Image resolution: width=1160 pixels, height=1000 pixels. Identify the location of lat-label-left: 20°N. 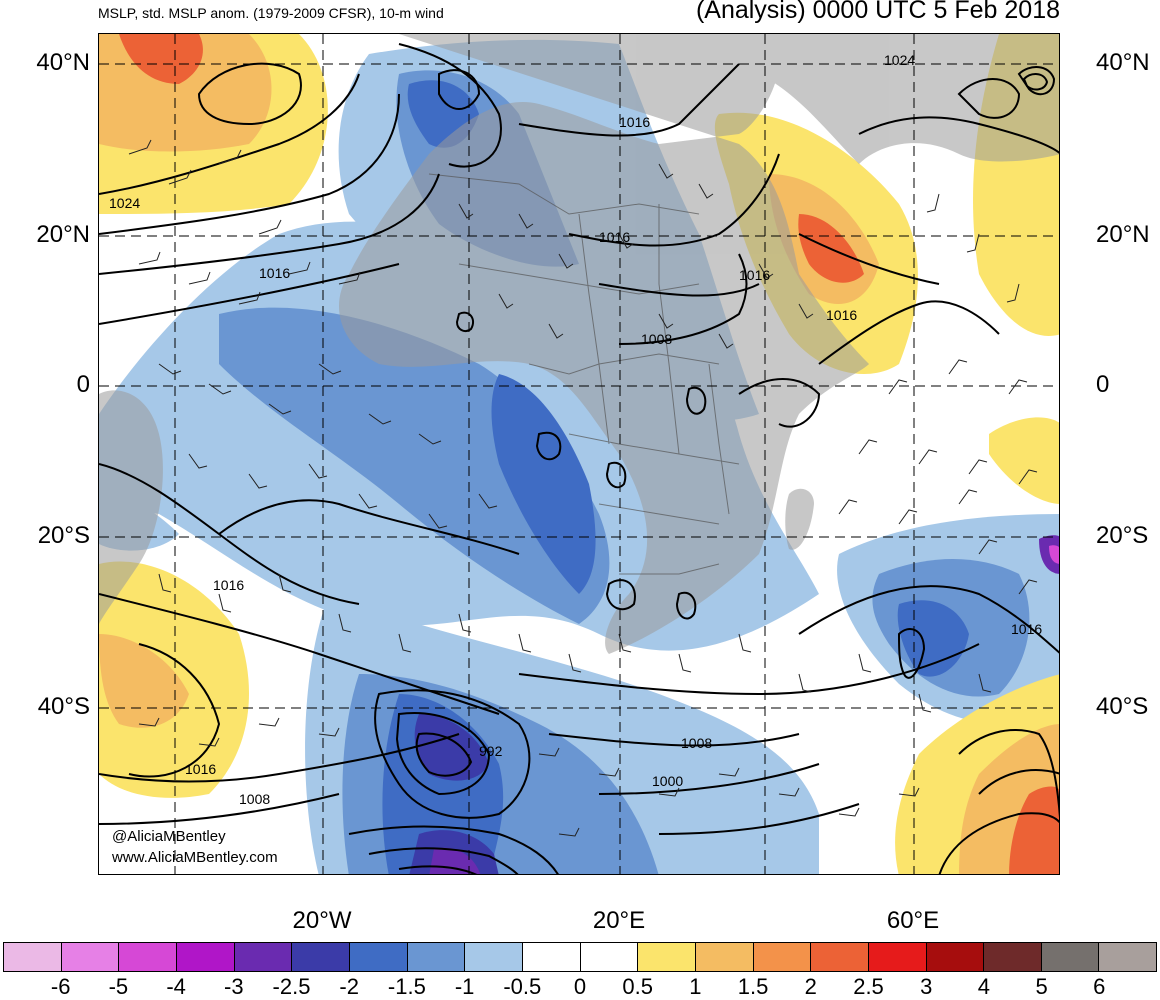
(63, 234).